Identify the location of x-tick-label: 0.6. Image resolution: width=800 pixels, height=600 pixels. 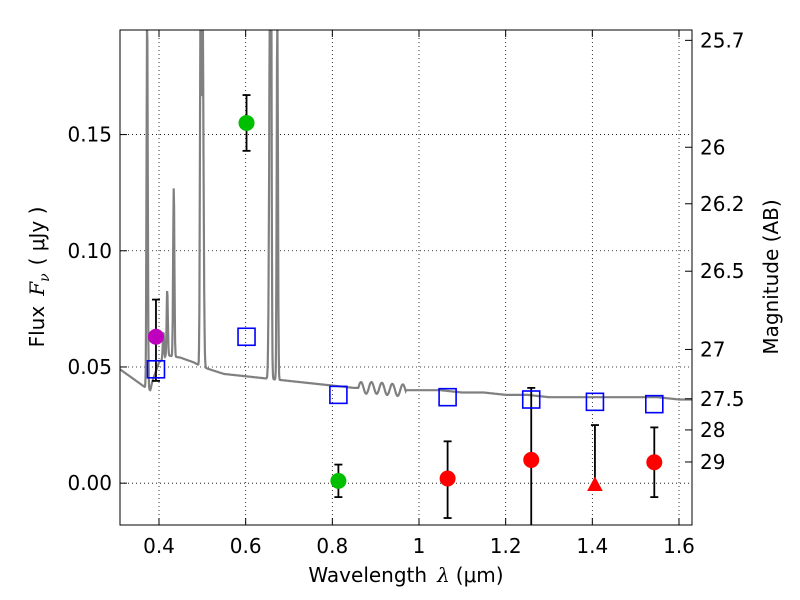
(246, 546).